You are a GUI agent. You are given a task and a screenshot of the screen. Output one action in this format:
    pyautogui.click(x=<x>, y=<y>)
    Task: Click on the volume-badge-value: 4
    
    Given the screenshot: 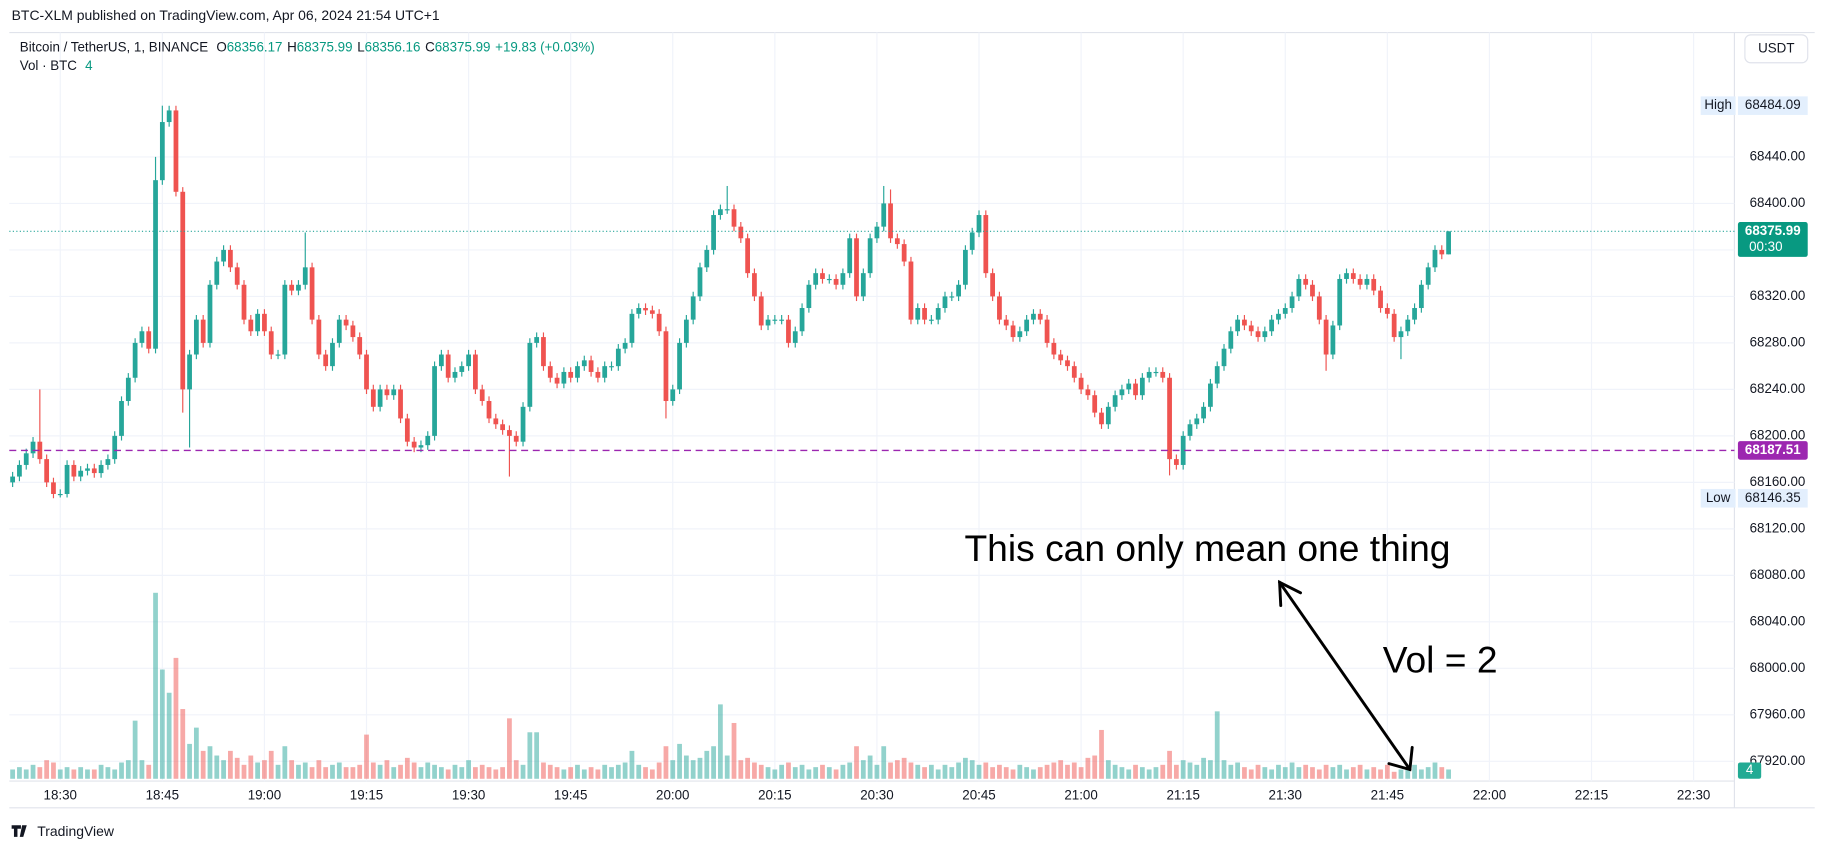 What is the action you would take?
    pyautogui.click(x=1750, y=769)
    